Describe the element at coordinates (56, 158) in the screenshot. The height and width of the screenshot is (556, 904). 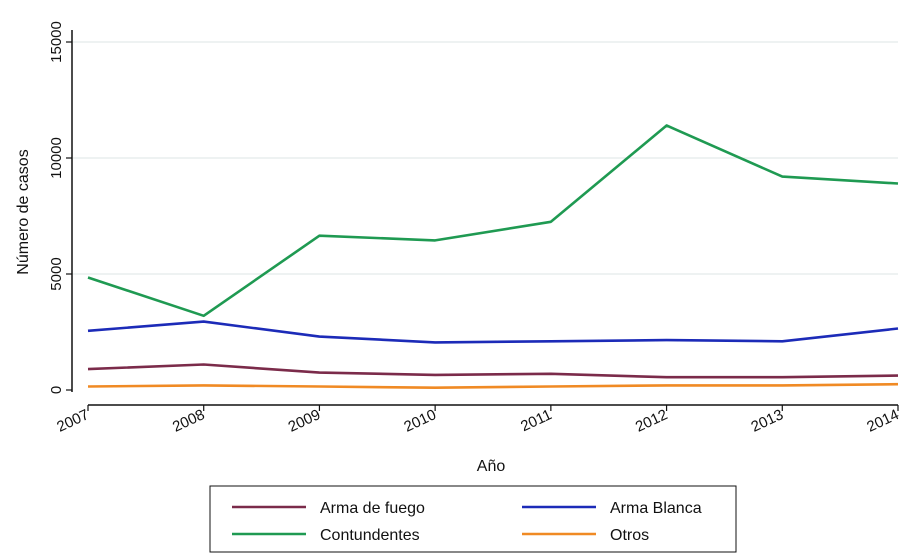
I see `y-tick-label: 10000` at that location.